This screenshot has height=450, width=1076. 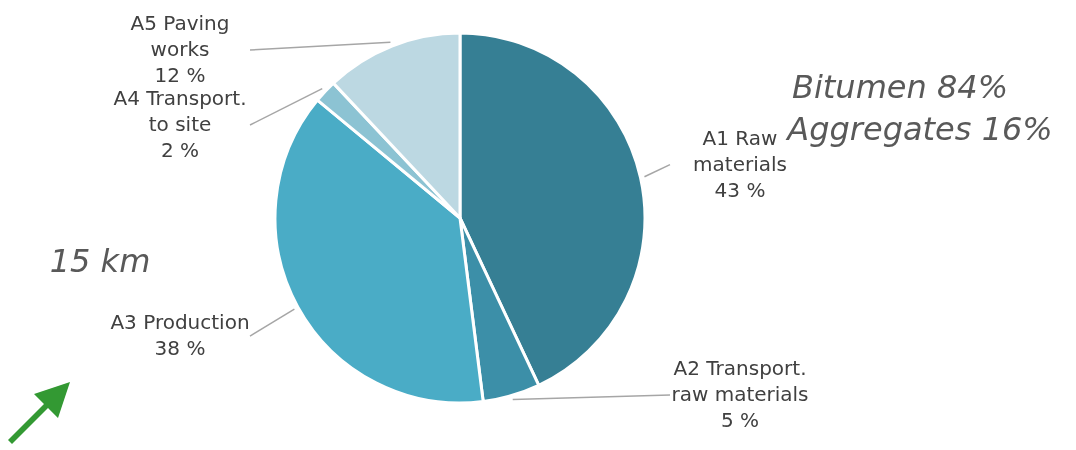 I want to click on slice-label: A3 Production, so click(x=180, y=322).